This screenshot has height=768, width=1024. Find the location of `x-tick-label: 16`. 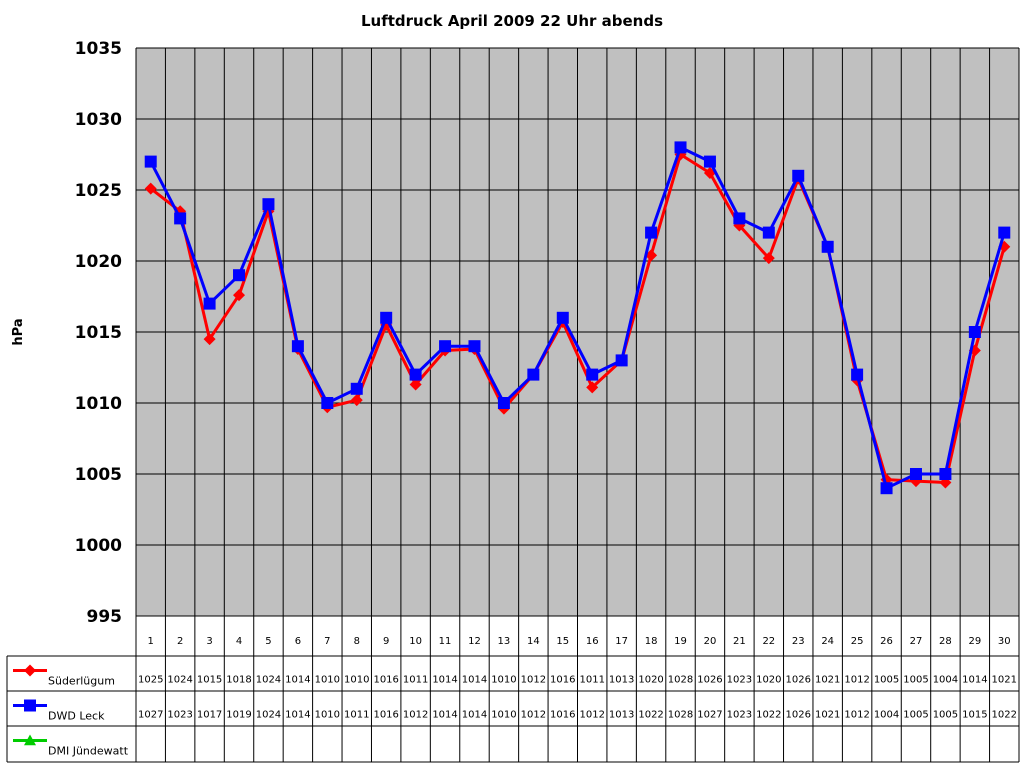

x-tick-label: 16 is located at coordinates (592, 641).